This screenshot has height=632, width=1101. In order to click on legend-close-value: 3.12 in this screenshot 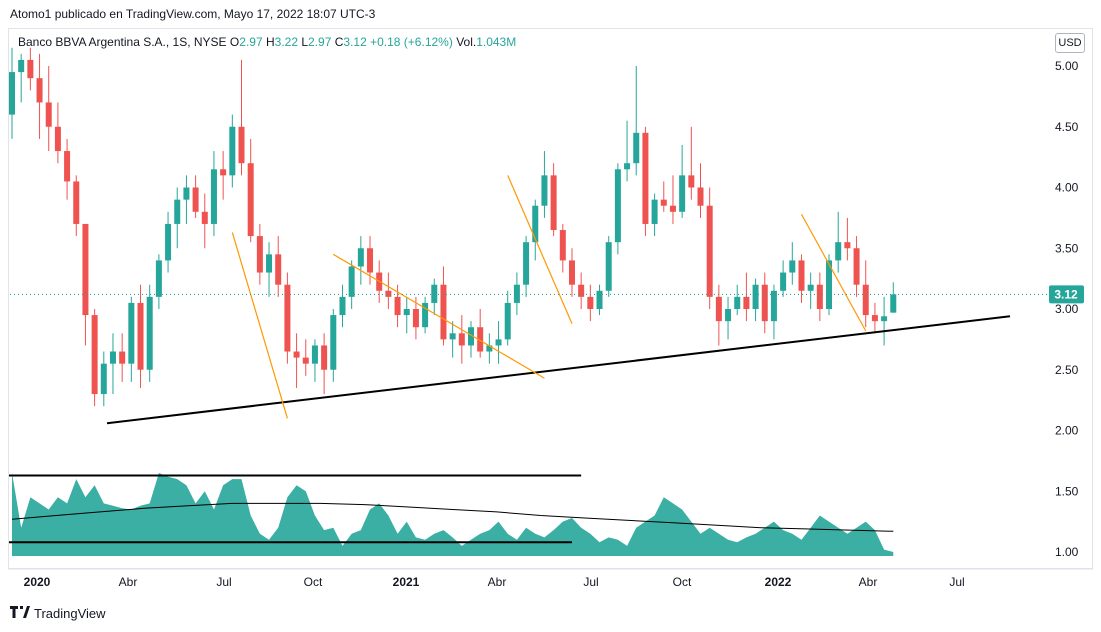, I will do `click(355, 42)`.